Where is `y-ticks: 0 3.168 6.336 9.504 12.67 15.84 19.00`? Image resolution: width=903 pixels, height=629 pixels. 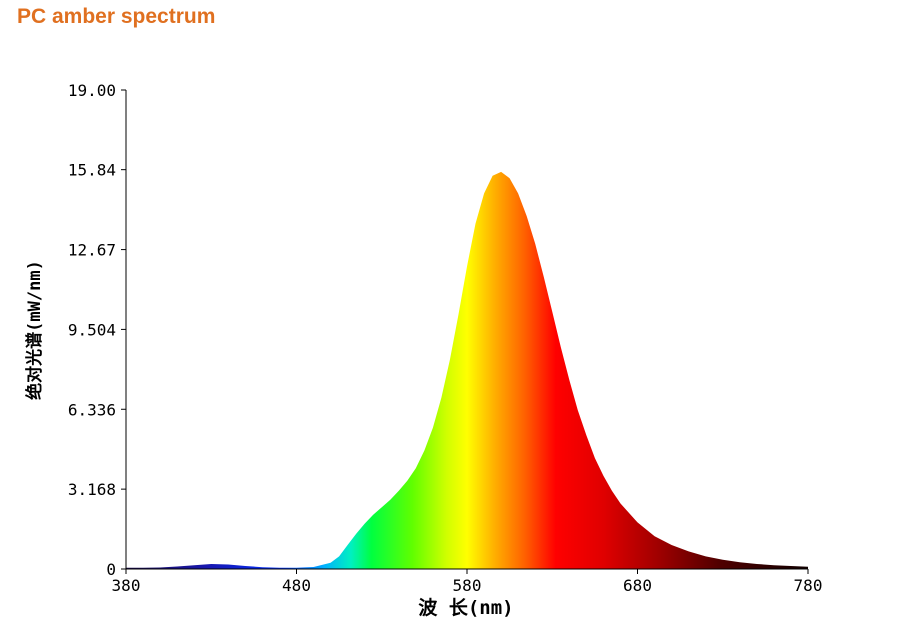
y-ticks: 0 3.168 6.336 9.504 12.67 15.84 19.00 is located at coordinates (97, 330).